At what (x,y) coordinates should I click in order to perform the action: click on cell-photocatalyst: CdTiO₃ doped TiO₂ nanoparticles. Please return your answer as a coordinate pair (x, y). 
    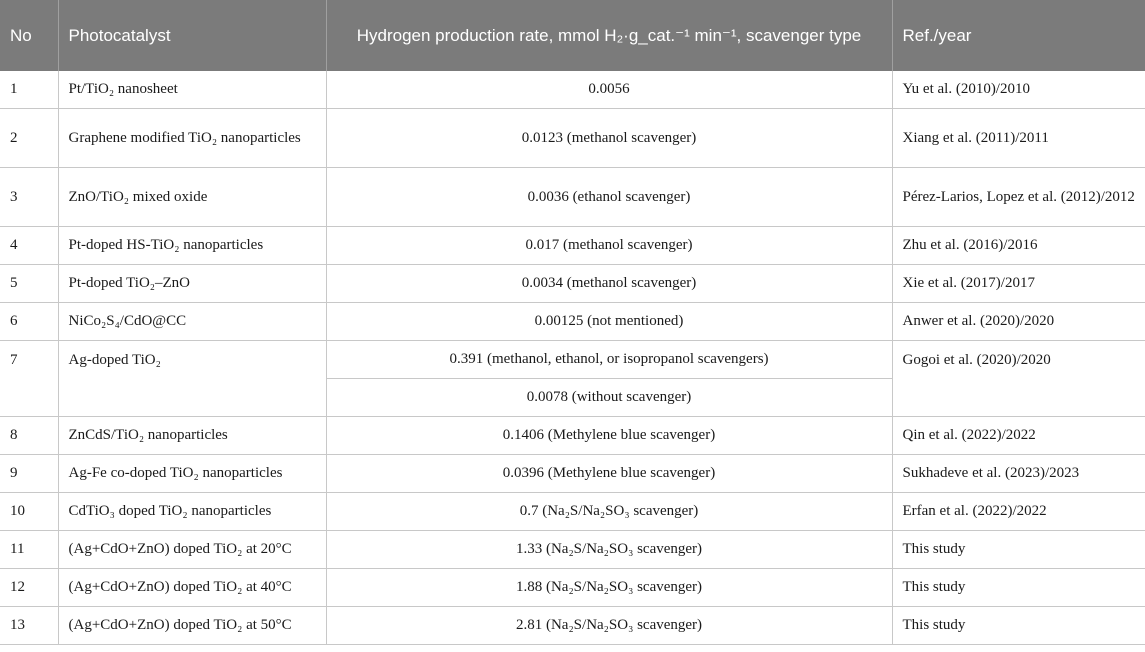
    Looking at the image, I should click on (192, 511).